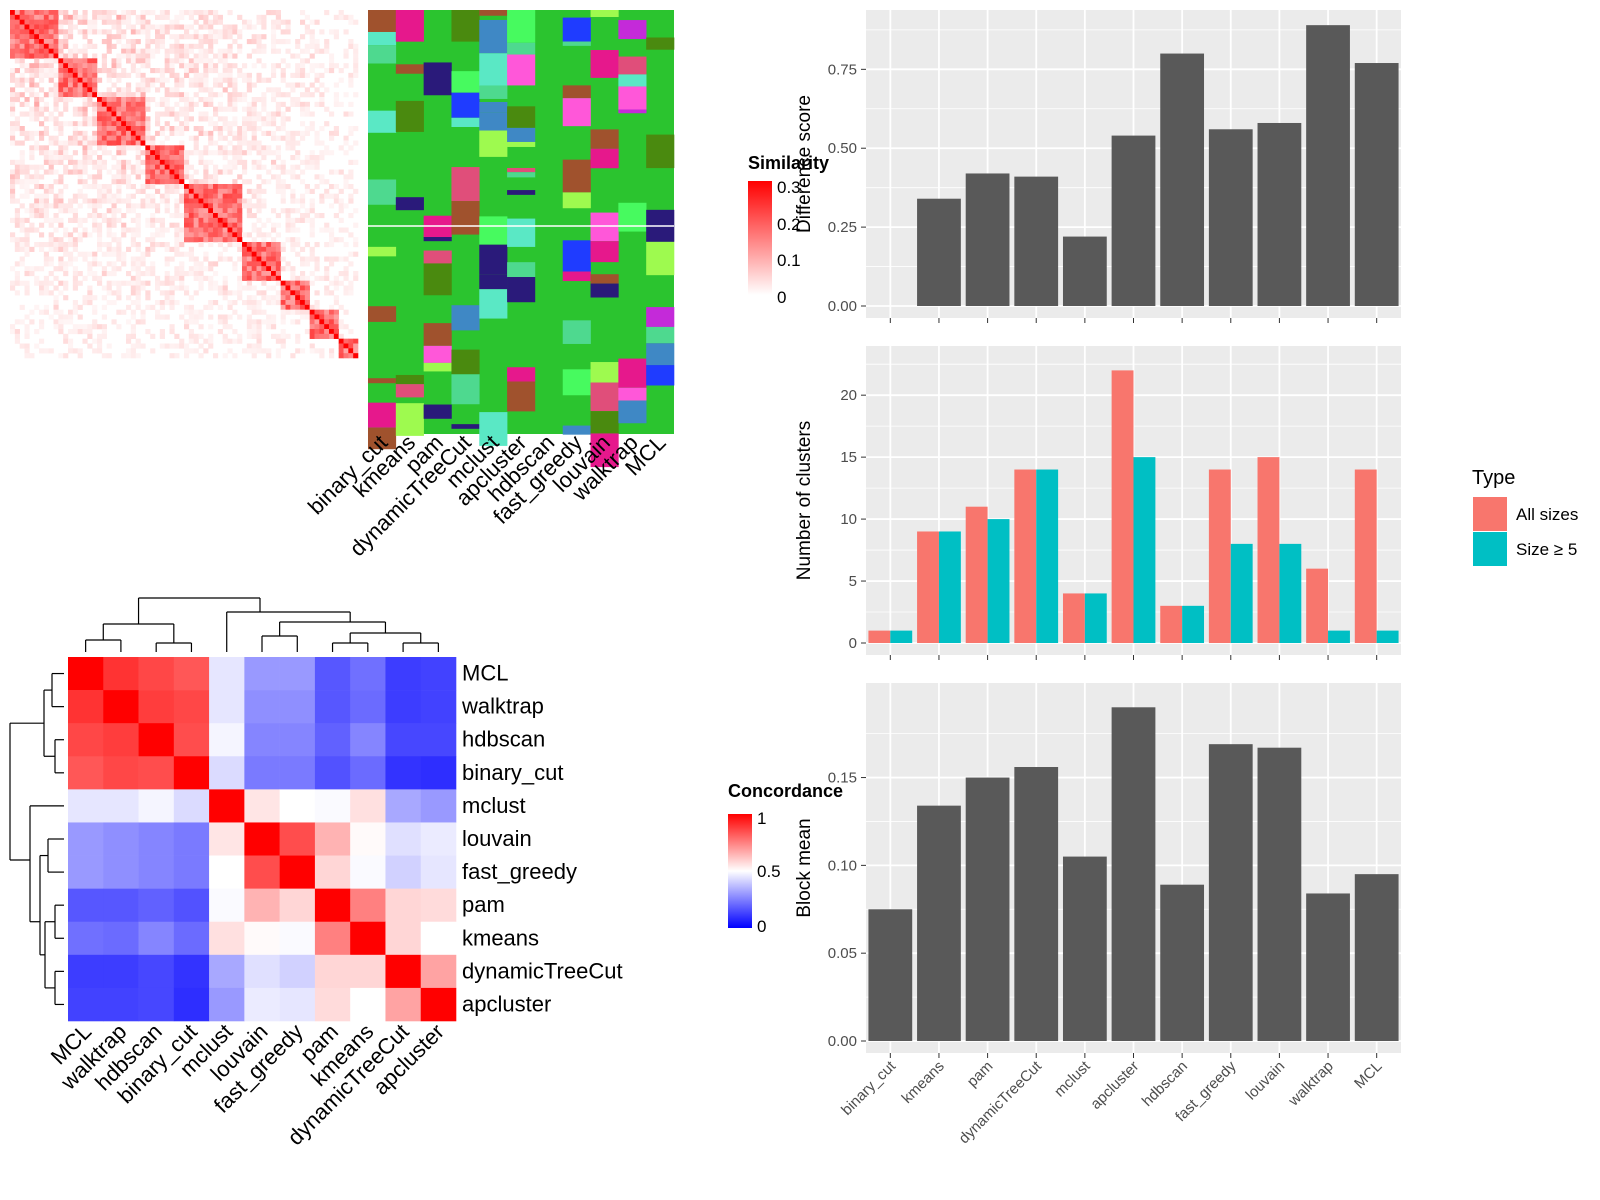 The height and width of the screenshot is (1200, 1600). What do you see at coordinates (1036, 241) in the screenshot?
I see `bar` at bounding box center [1036, 241].